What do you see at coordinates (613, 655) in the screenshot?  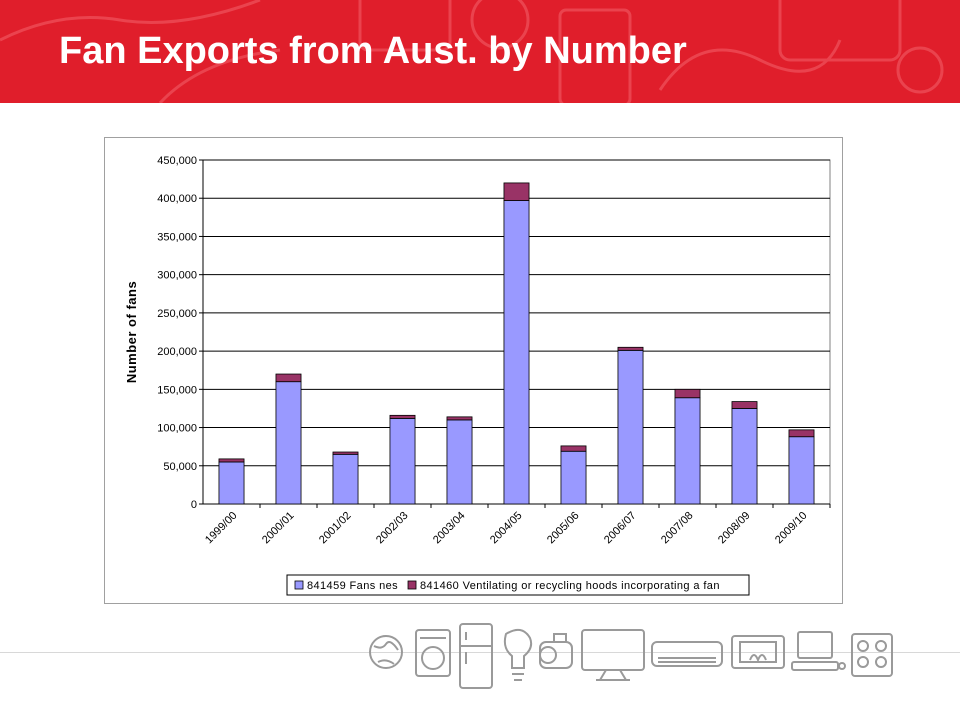 I see `television-icon` at bounding box center [613, 655].